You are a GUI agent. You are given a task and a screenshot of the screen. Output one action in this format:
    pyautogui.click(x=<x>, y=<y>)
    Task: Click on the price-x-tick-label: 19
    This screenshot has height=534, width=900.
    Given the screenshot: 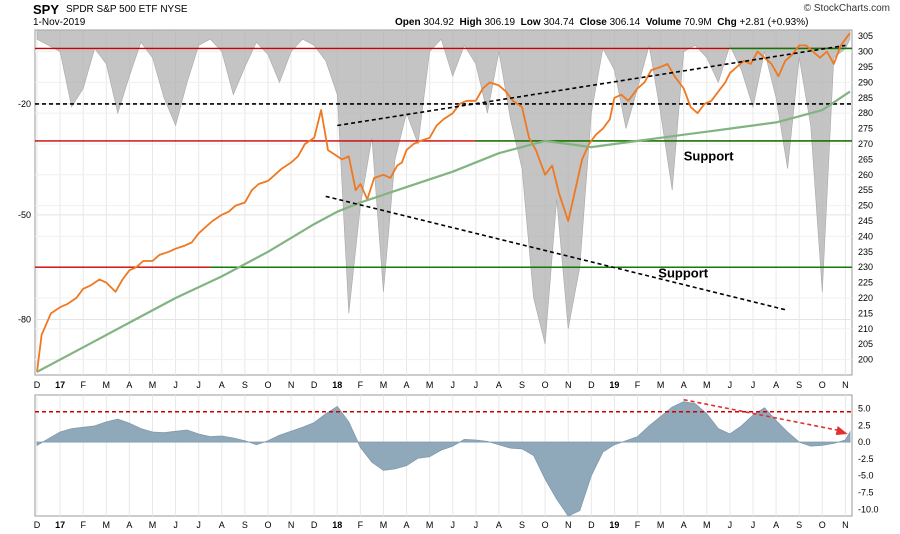 What is the action you would take?
    pyautogui.click(x=614, y=385)
    